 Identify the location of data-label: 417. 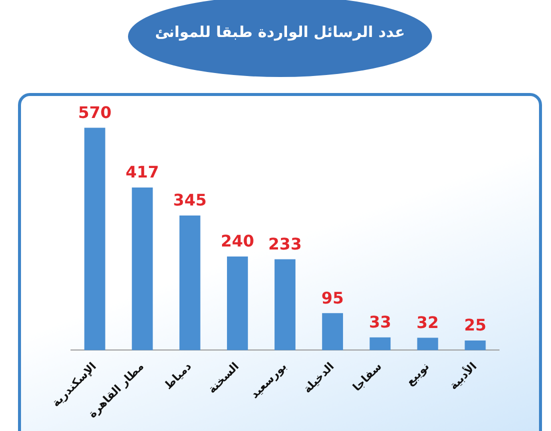
(143, 172).